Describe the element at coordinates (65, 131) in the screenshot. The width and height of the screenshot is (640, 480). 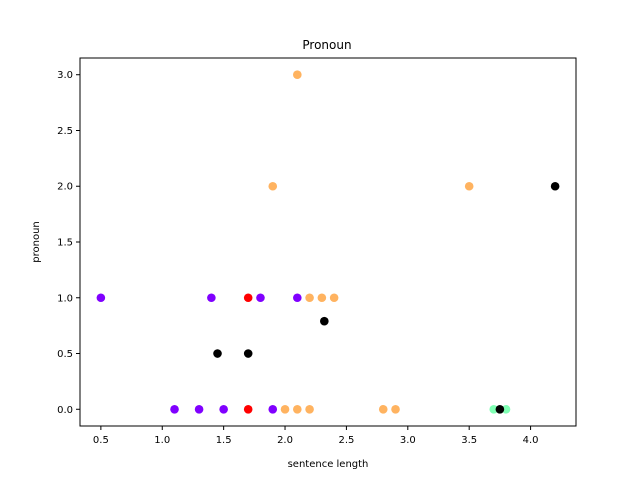
I see `y-tick-label: 2.5` at that location.